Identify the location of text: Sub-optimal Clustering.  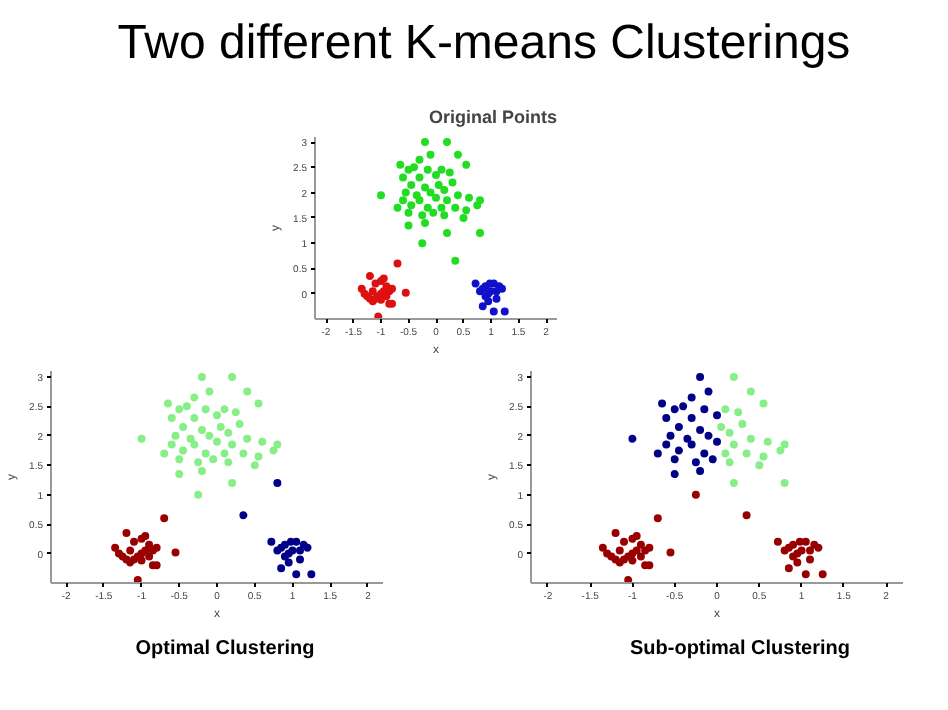
(740, 650).